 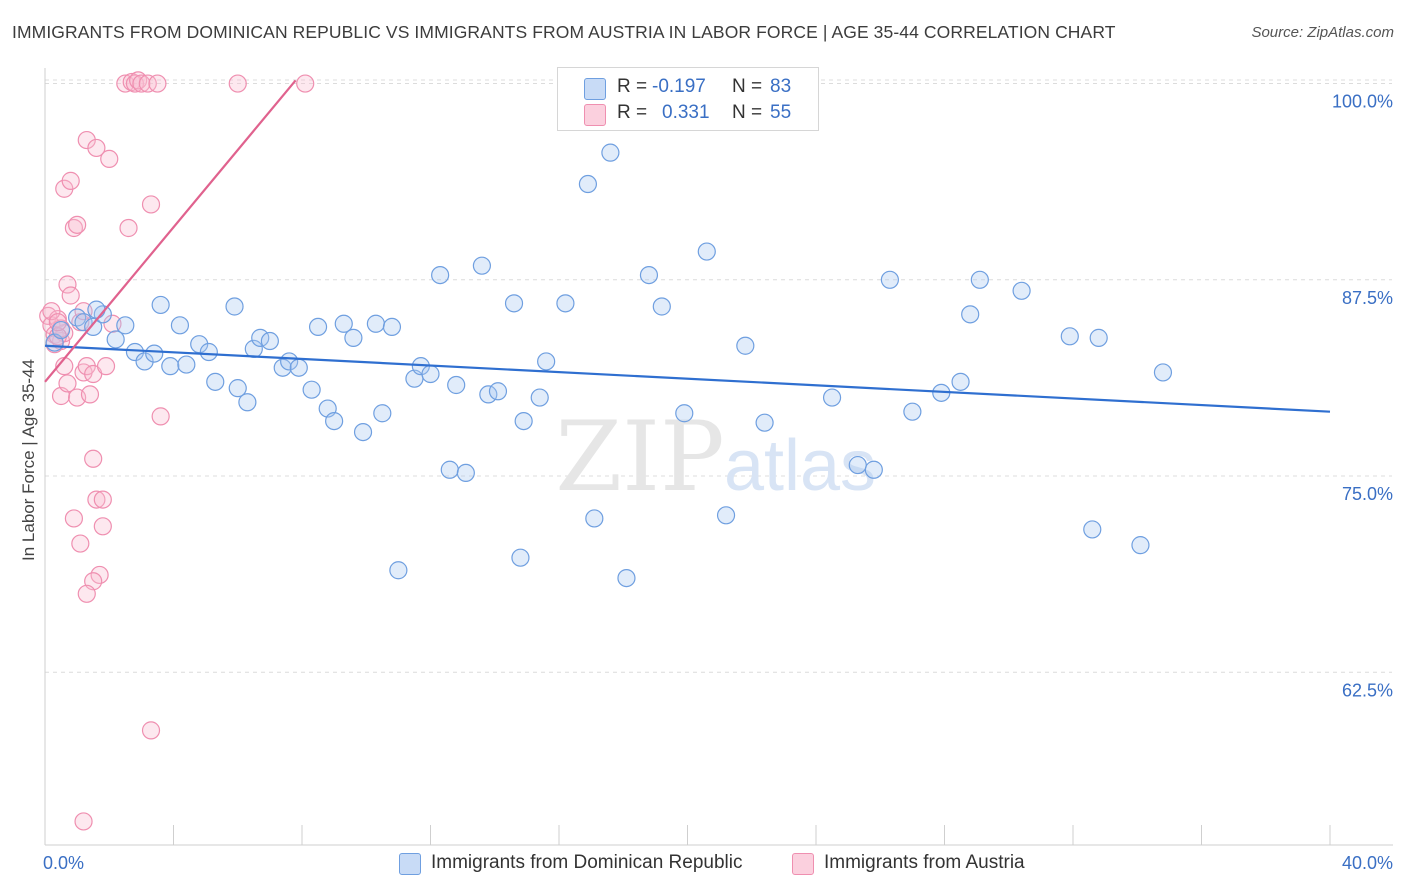 What do you see at coordinates (679, 86) in the screenshot?
I see `legend-r-value: -0.197` at bounding box center [679, 86].